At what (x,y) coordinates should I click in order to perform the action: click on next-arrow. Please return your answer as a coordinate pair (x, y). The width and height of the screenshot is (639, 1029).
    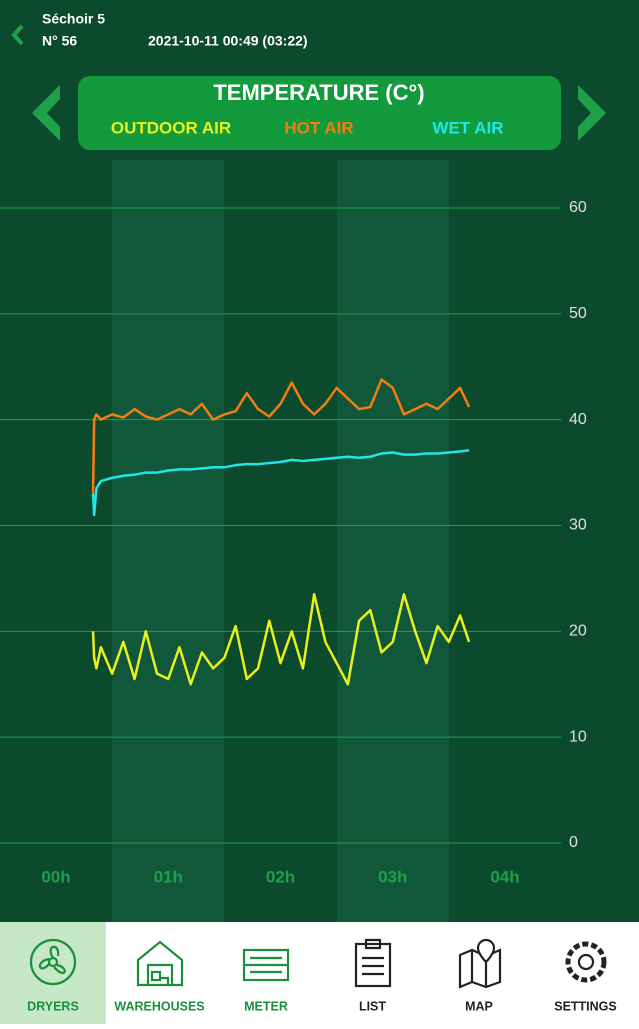
    Looking at the image, I should click on (592, 113).